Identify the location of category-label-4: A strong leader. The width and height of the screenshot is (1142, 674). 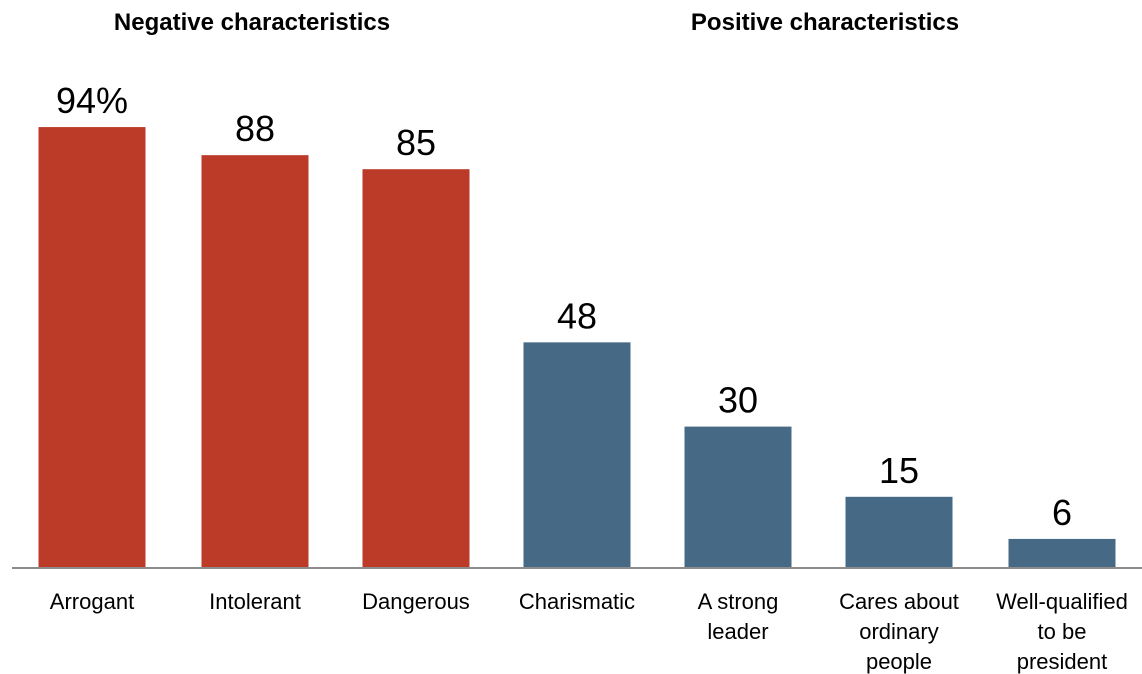
(738, 616).